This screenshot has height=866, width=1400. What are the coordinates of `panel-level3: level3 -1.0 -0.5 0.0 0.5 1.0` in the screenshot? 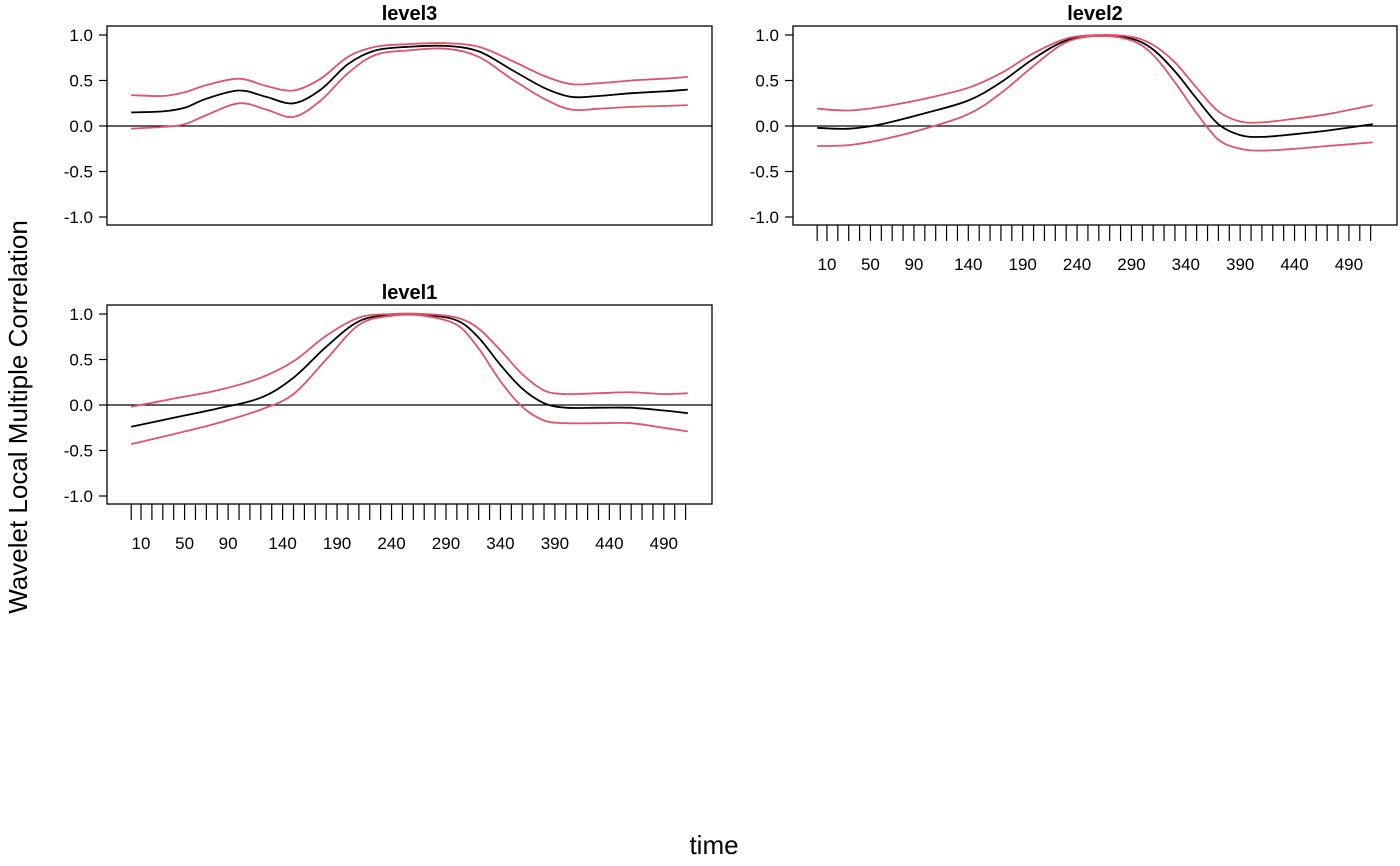 It's located at (388, 115).